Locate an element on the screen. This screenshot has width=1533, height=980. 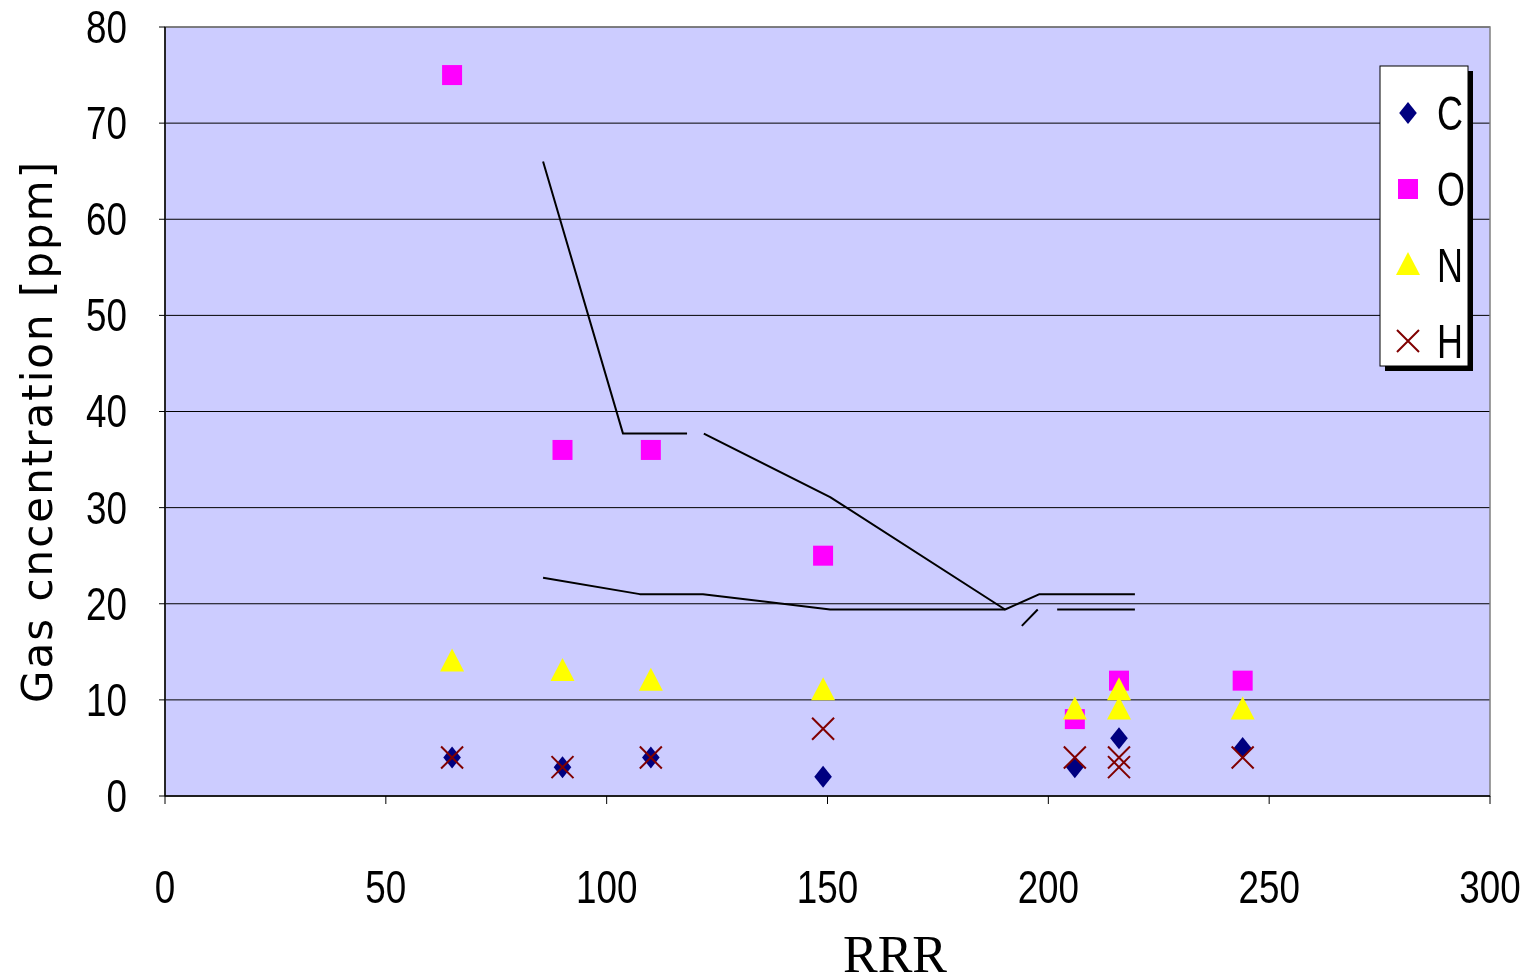
x-tick-label: 100 is located at coordinates (606, 887).